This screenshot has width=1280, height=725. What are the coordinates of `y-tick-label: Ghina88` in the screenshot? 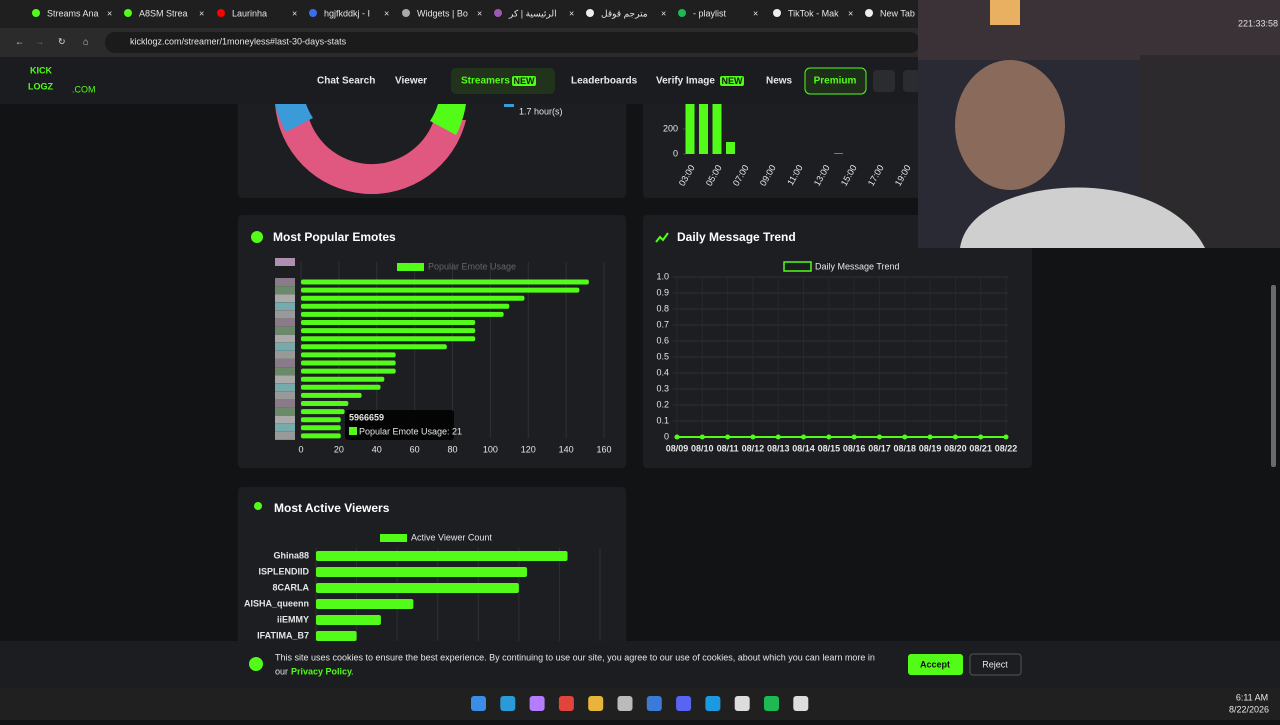 It's located at (291, 555).